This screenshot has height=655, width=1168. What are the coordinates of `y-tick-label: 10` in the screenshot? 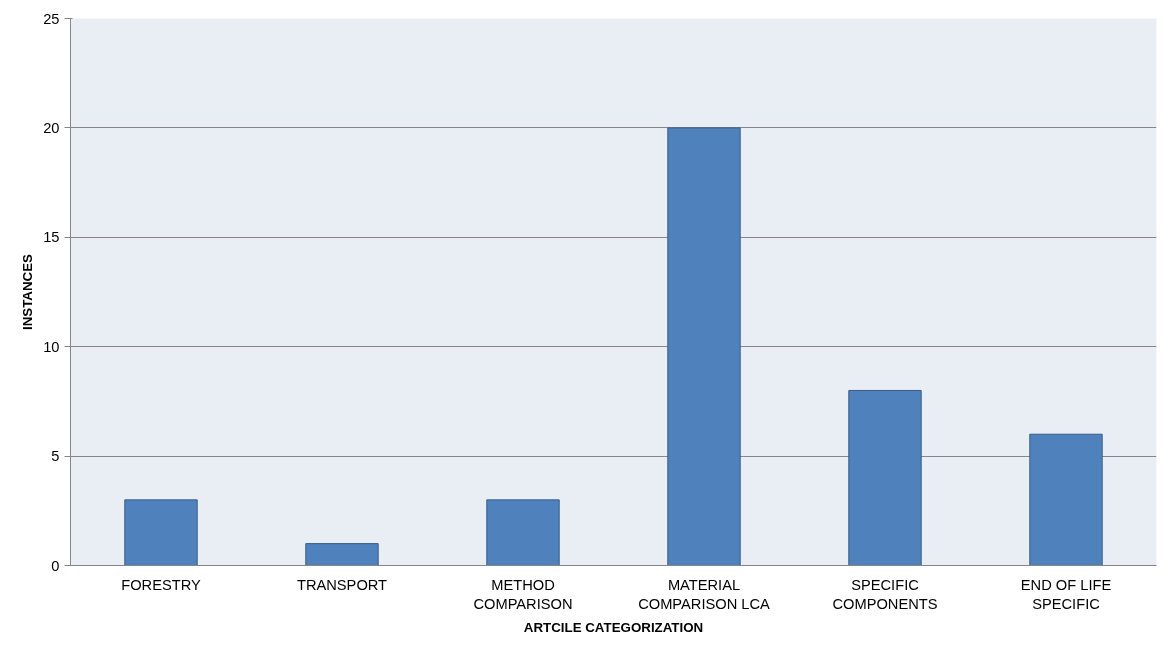 It's located at (51, 346).